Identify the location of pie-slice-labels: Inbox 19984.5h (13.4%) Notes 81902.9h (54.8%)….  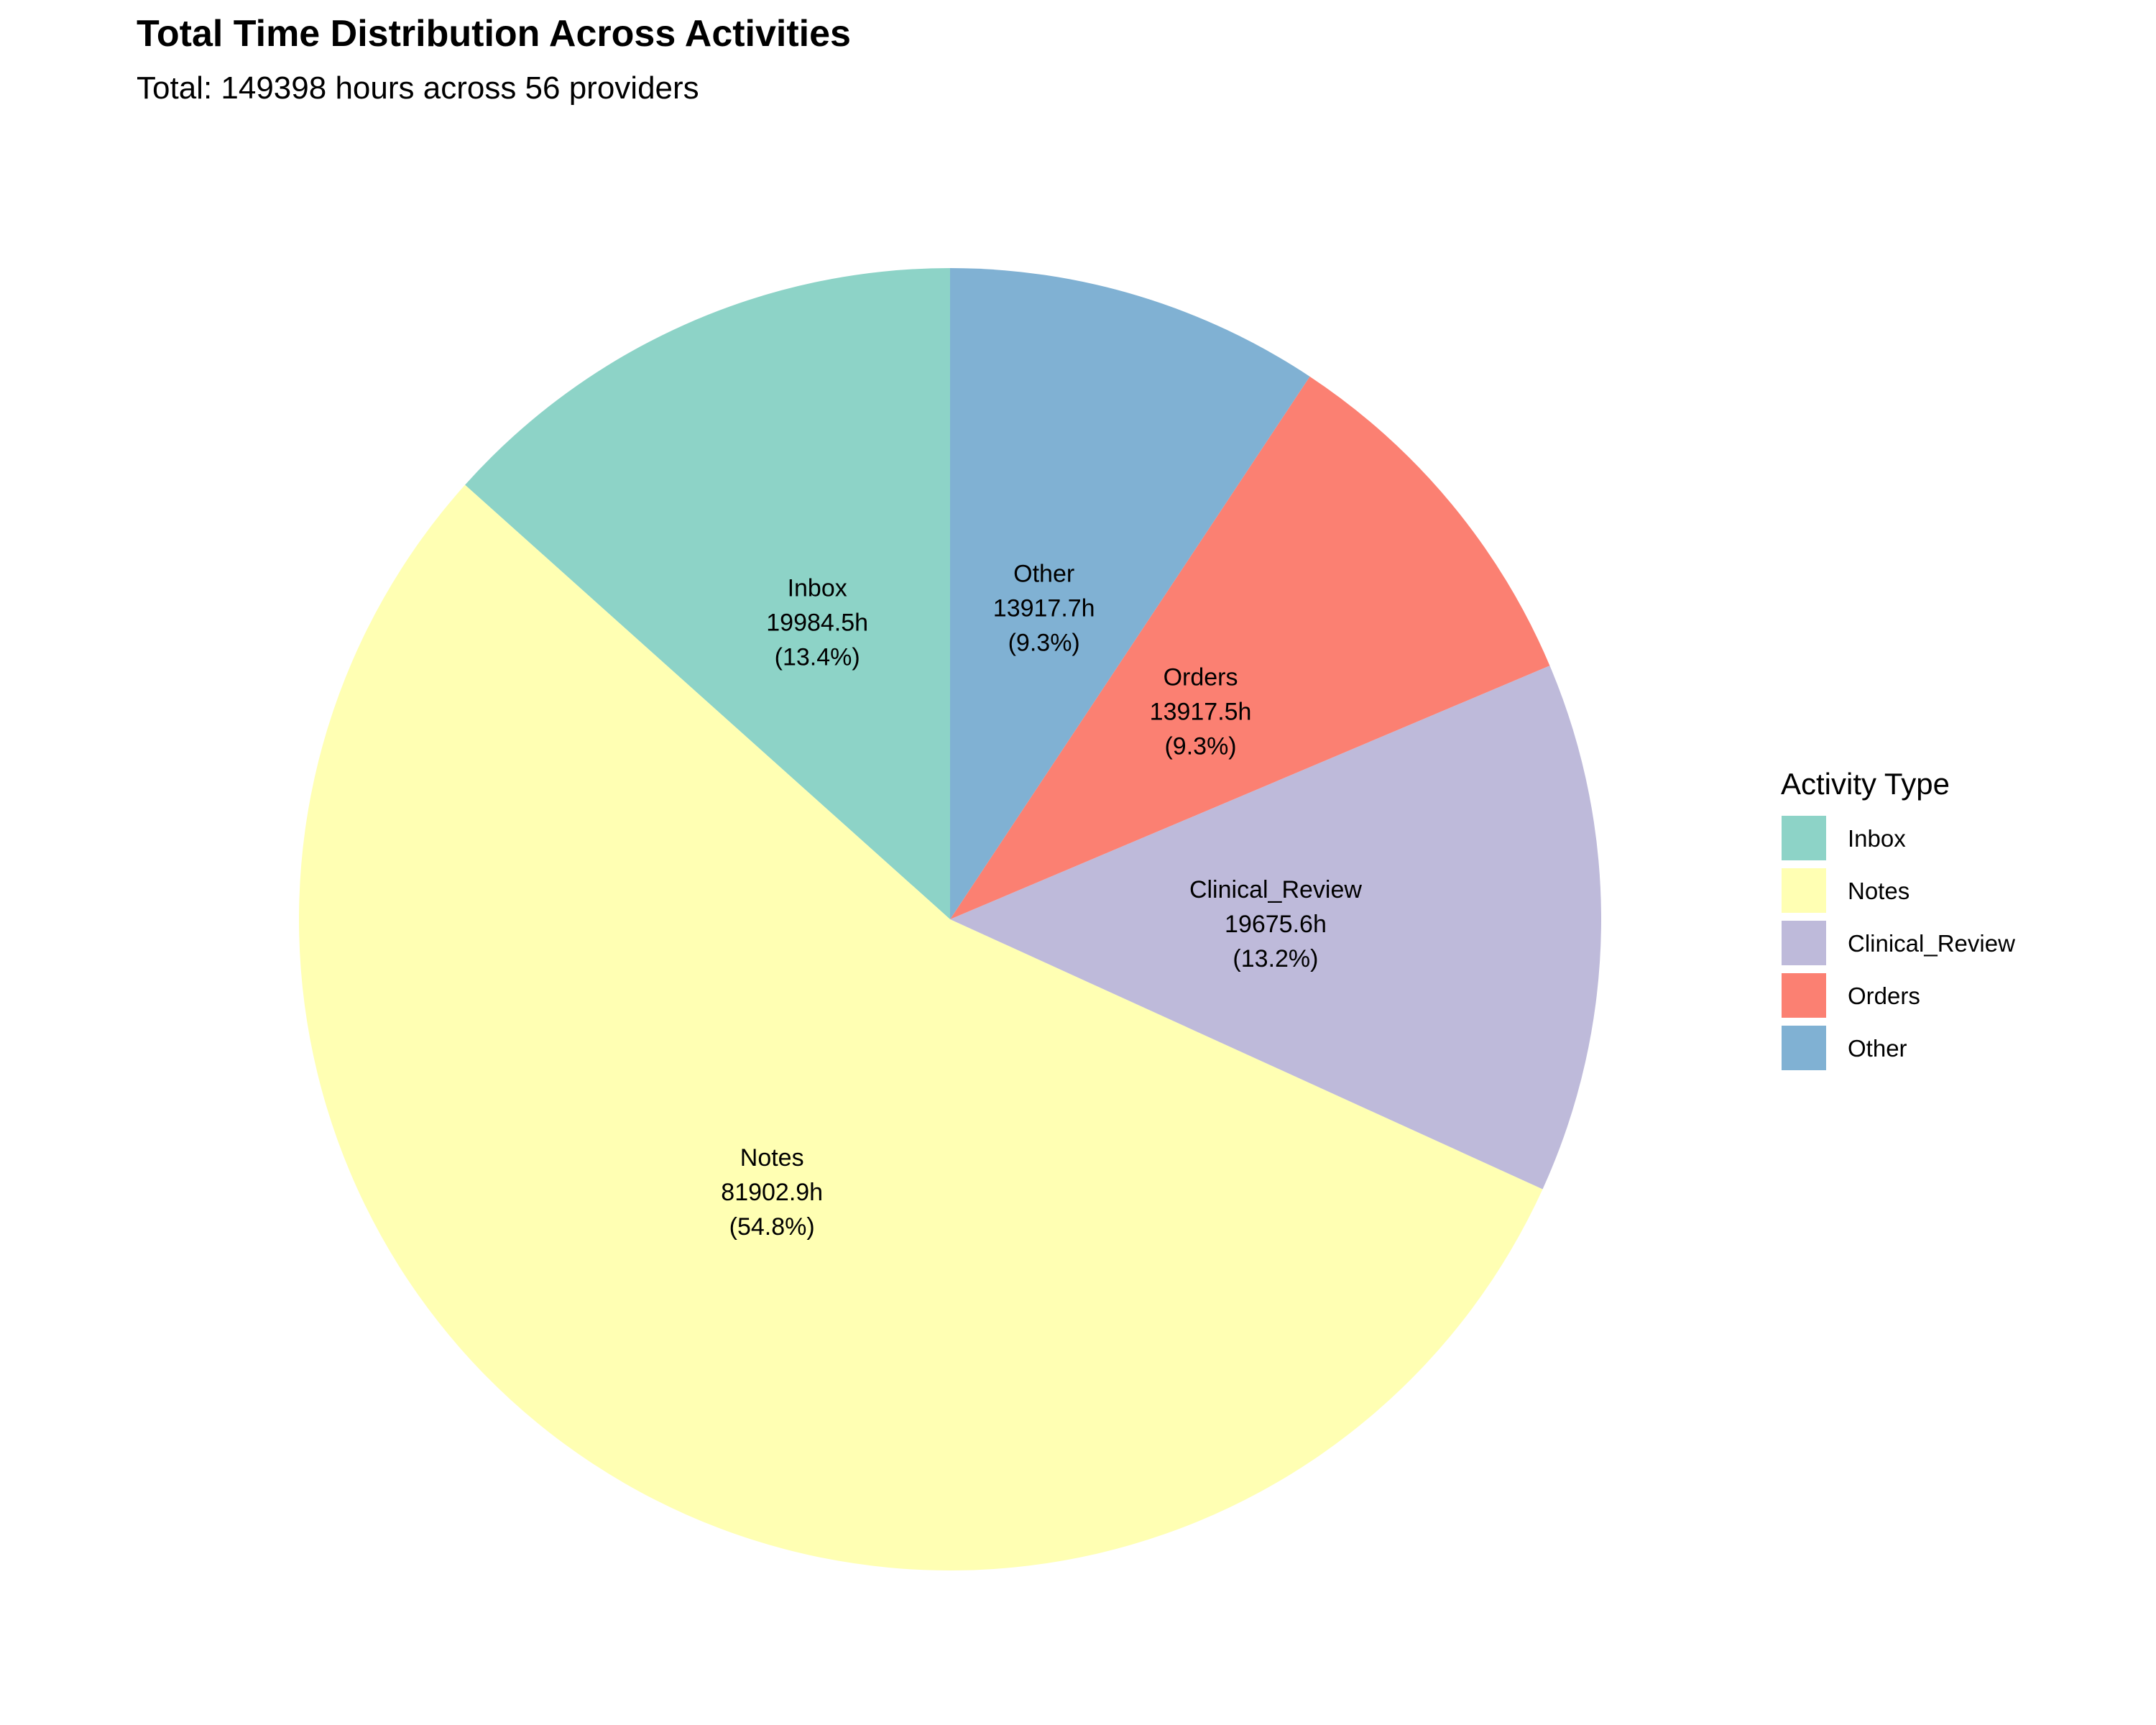
(1041, 900).